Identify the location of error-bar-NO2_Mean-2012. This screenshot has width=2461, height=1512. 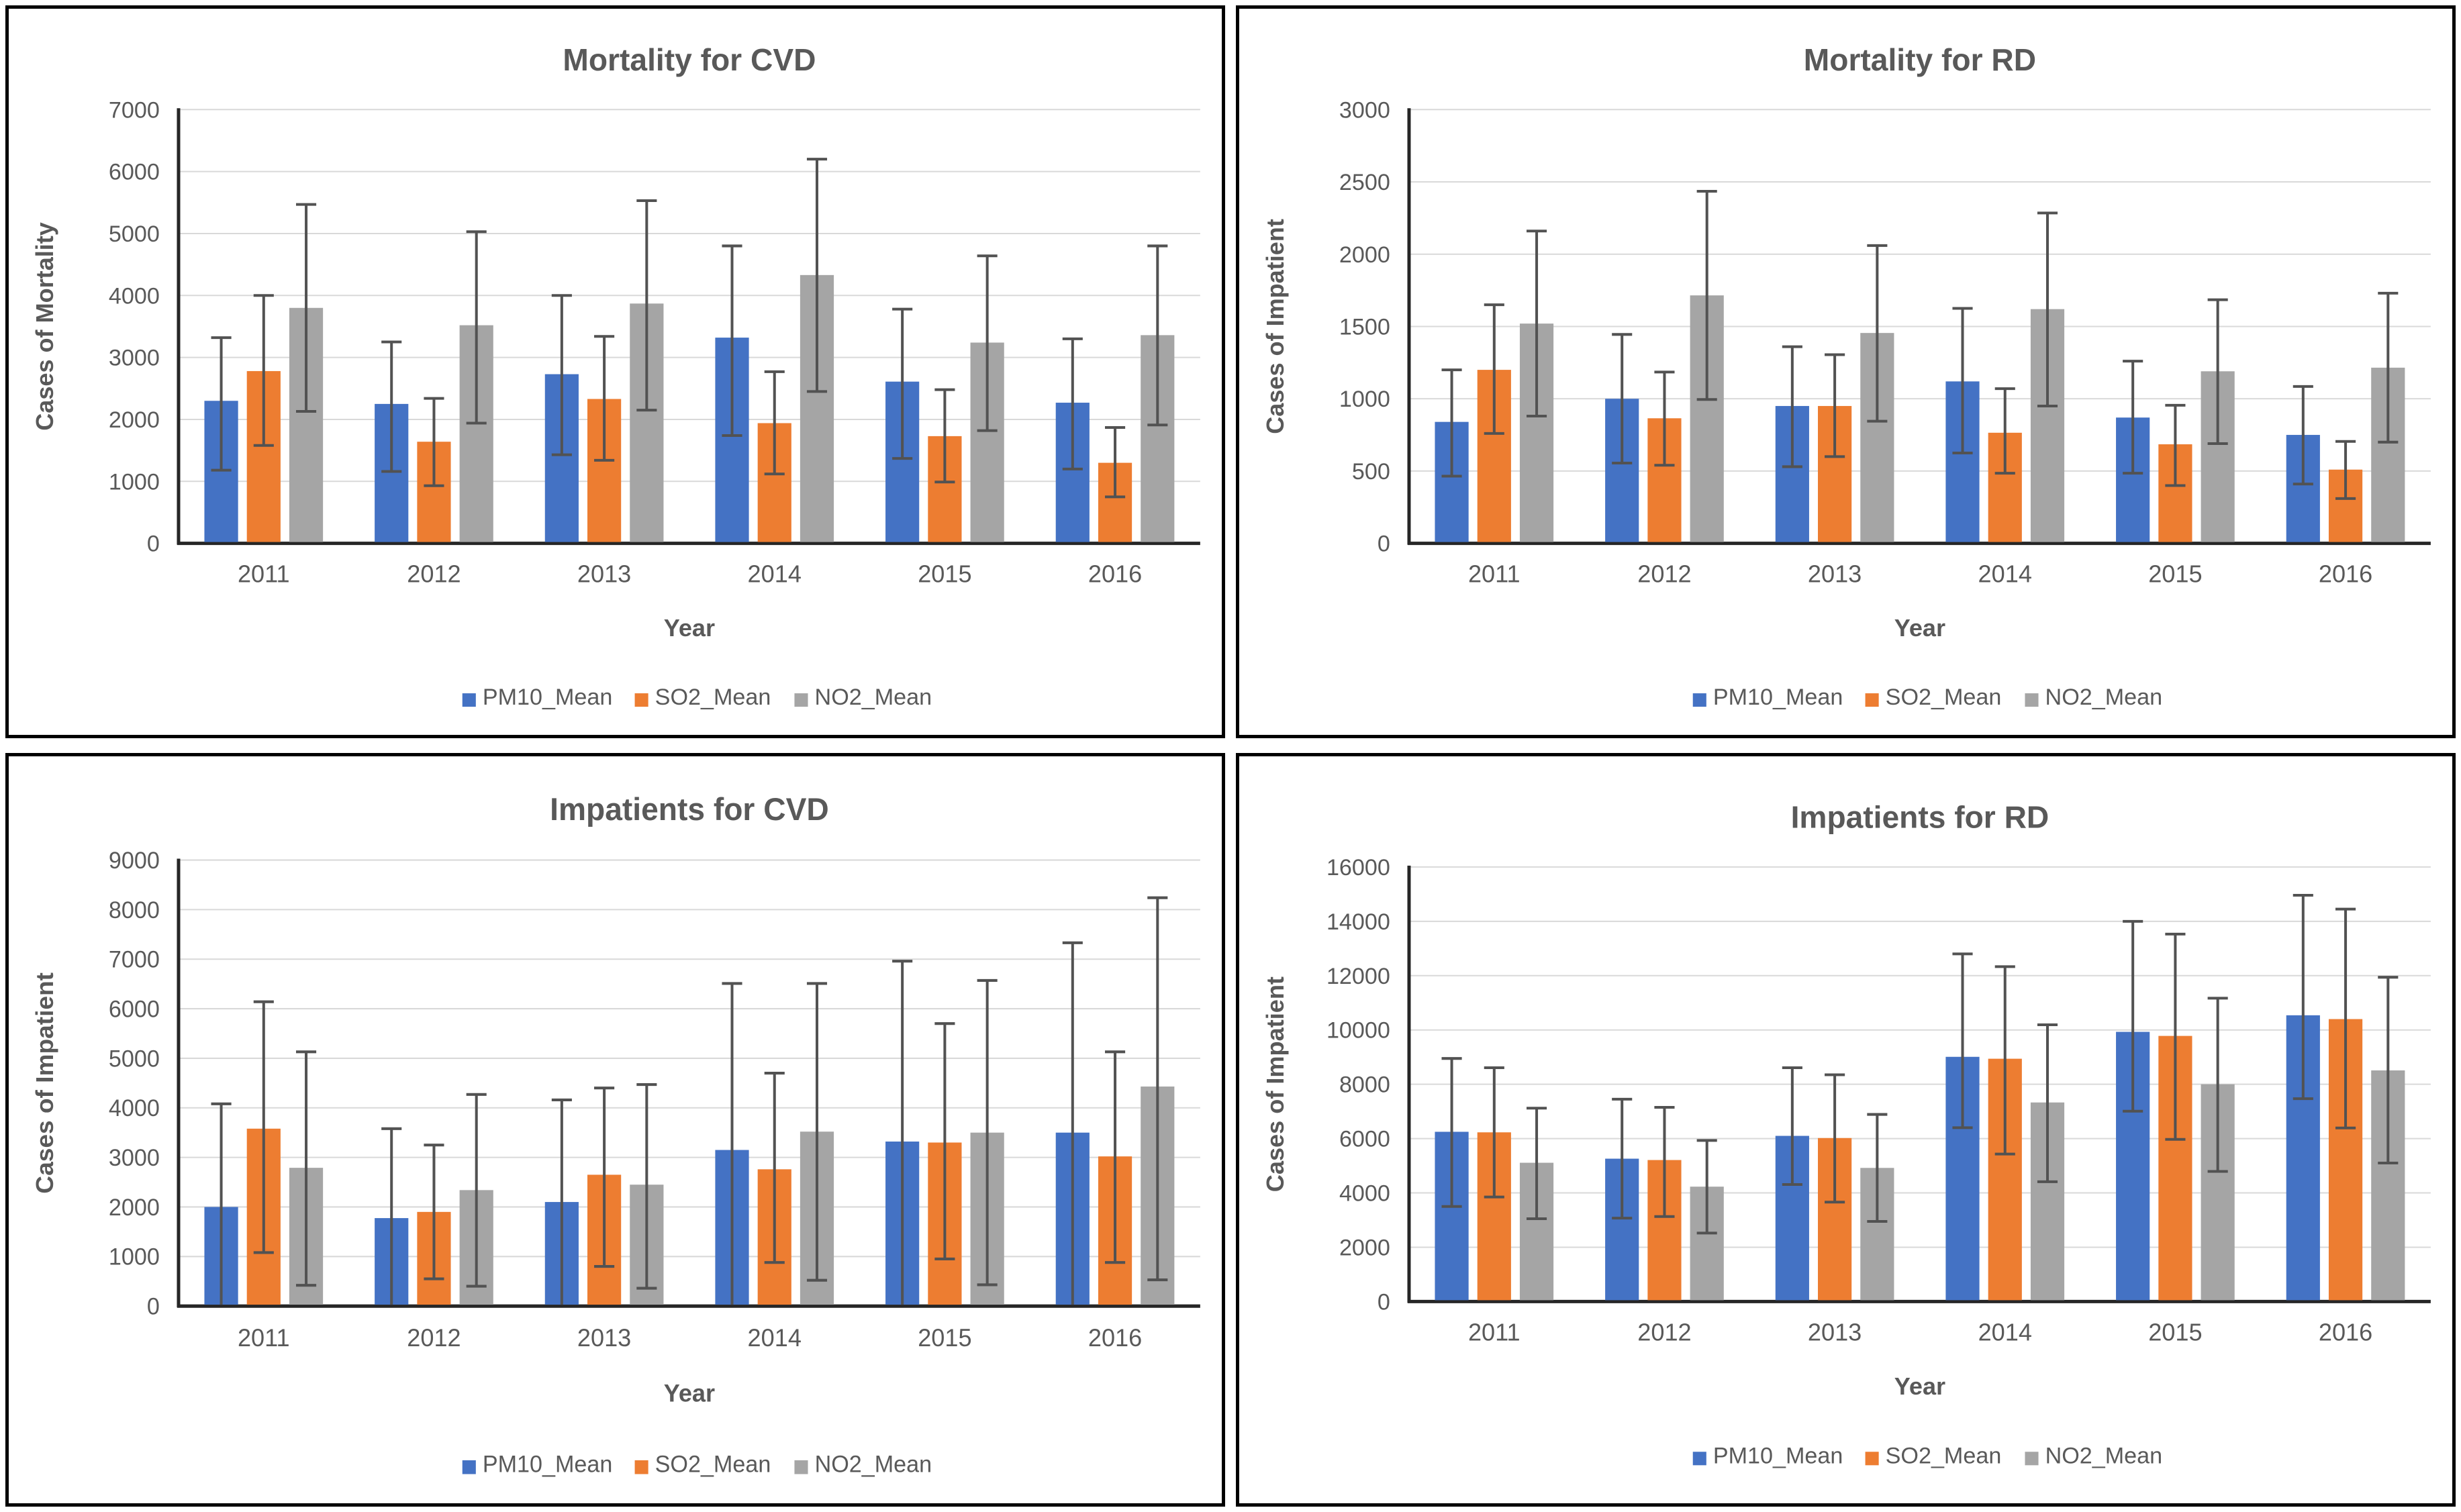
(1706, 1187).